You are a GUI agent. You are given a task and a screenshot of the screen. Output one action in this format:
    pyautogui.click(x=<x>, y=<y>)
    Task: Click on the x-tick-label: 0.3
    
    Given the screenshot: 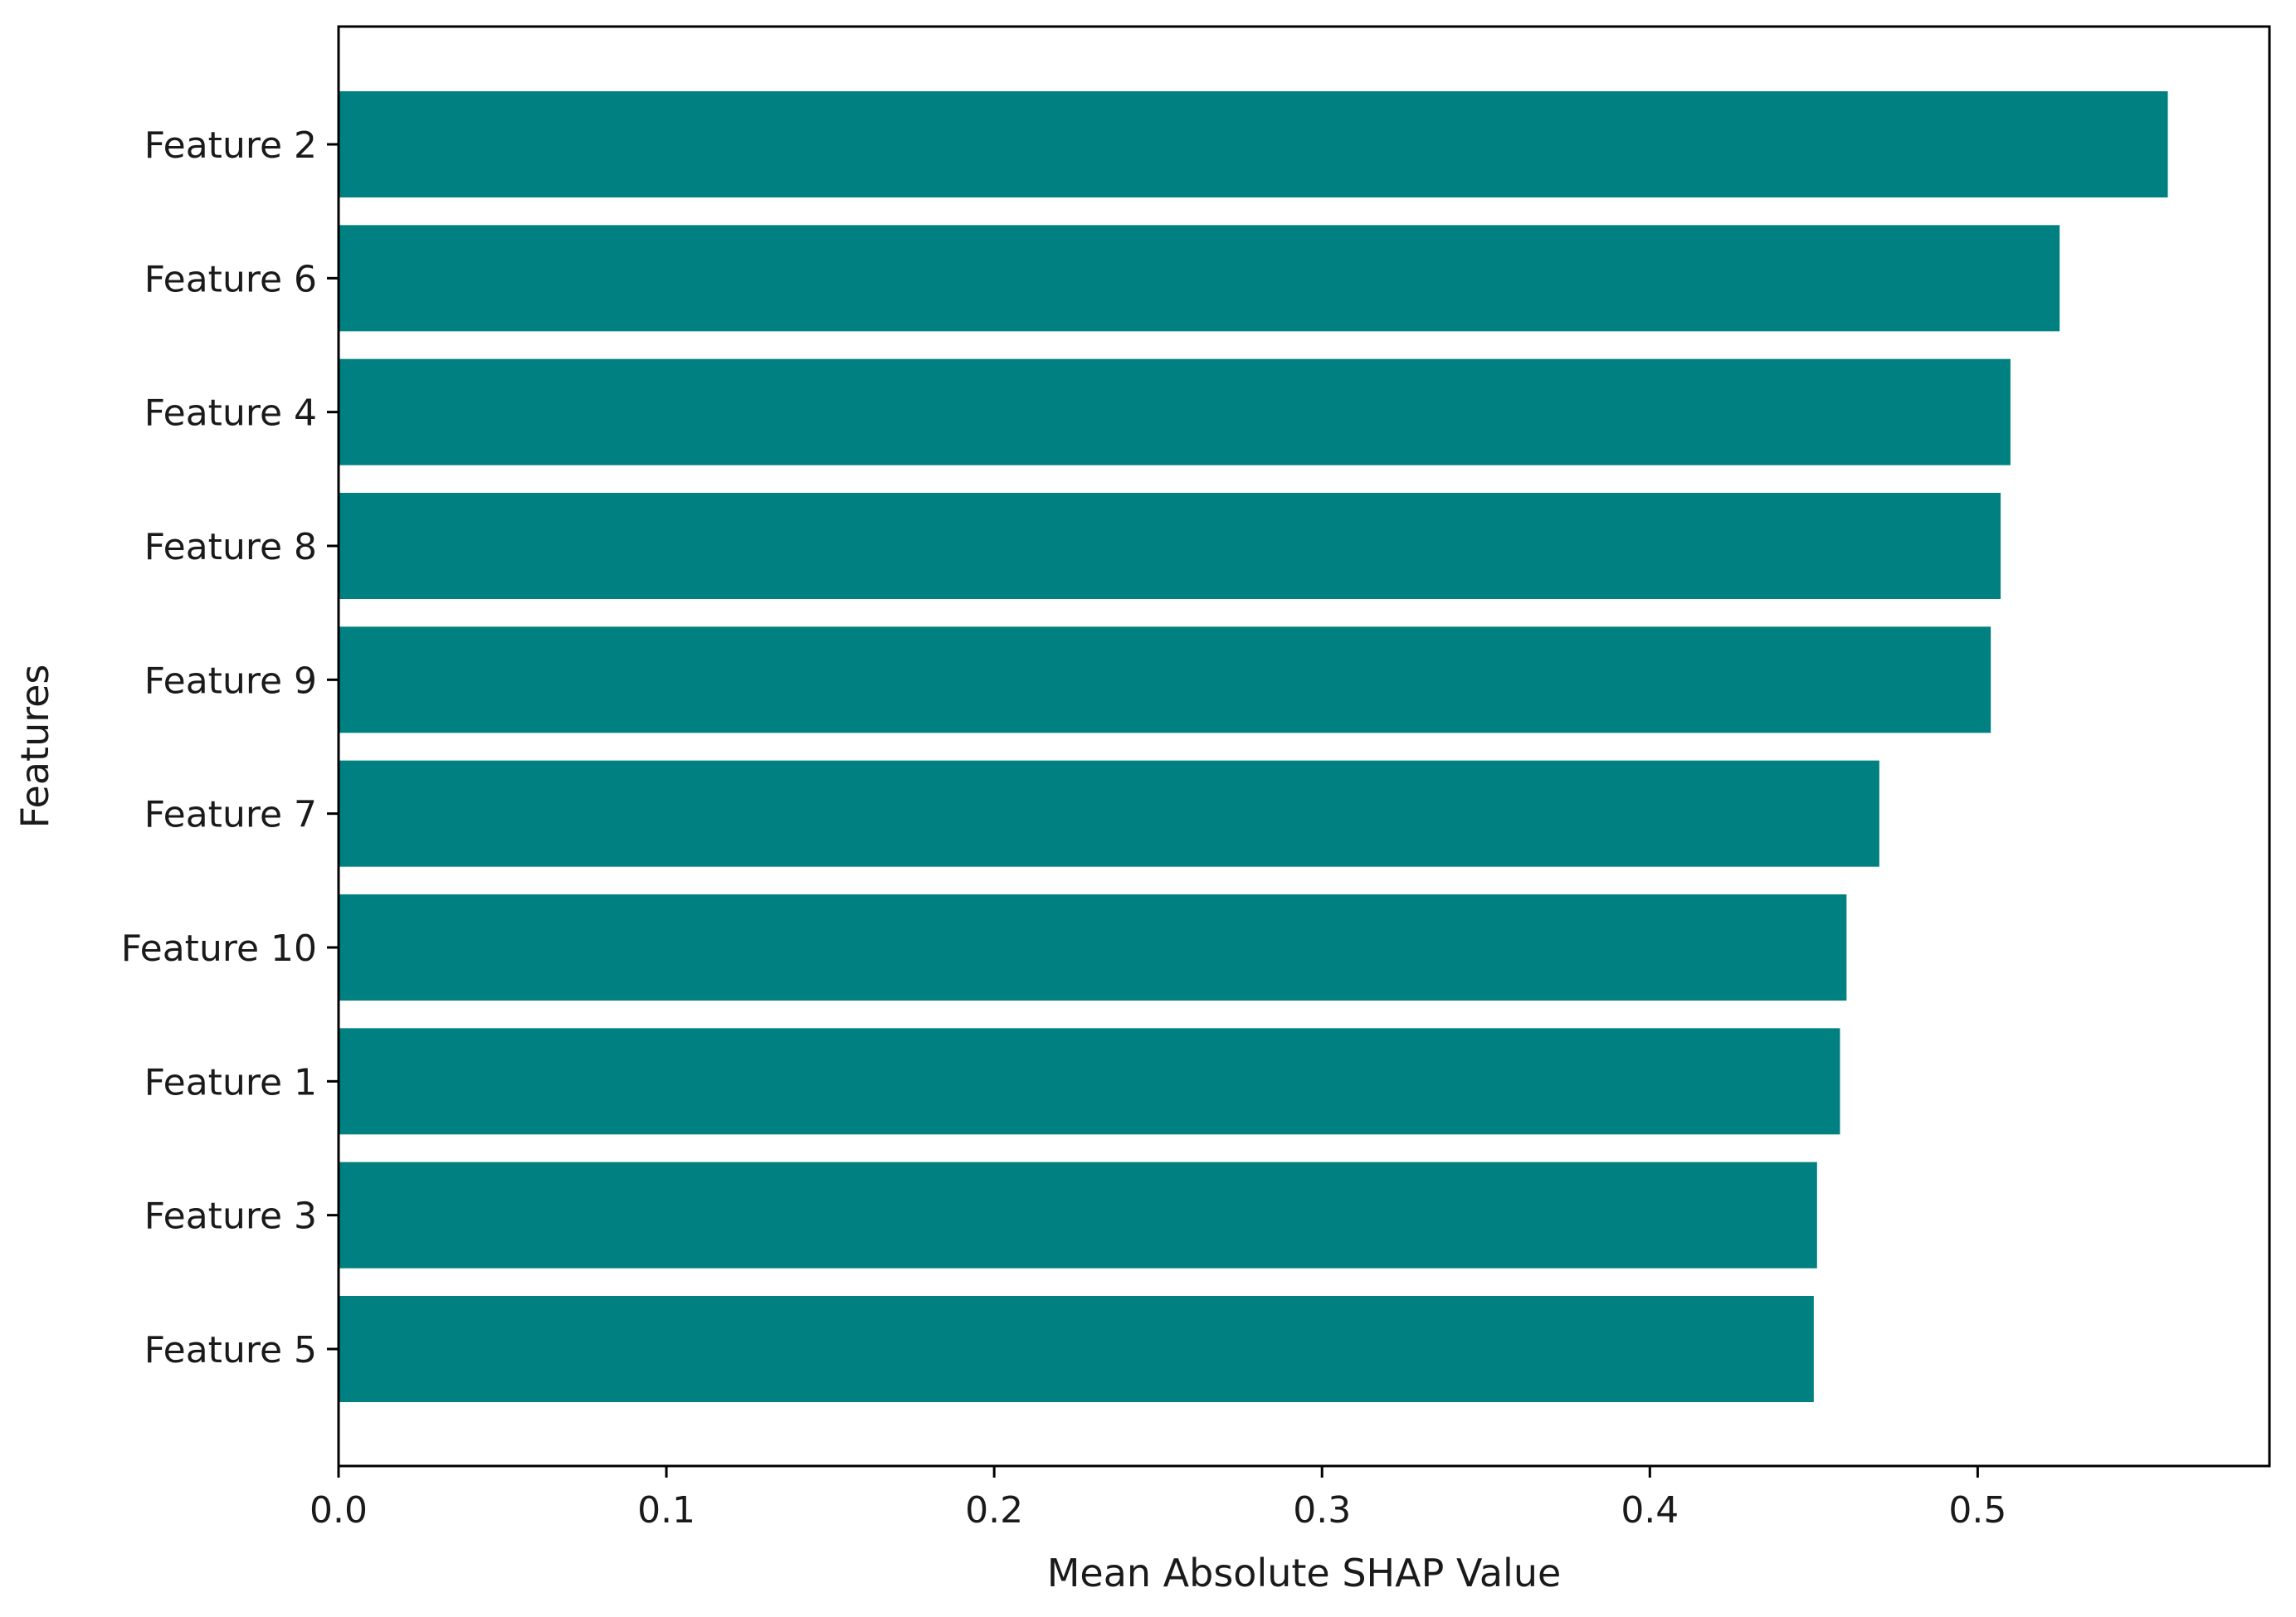 What is the action you would take?
    pyautogui.click(x=1322, y=1510)
    